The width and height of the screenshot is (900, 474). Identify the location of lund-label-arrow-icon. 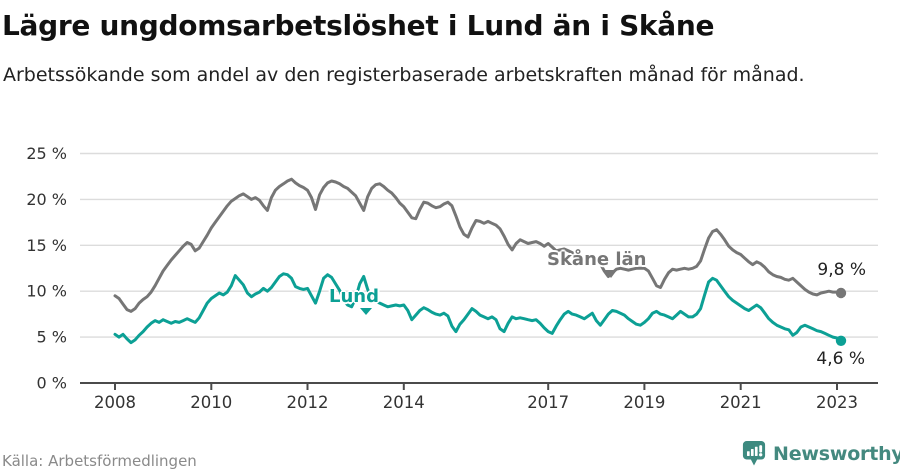
(366, 311).